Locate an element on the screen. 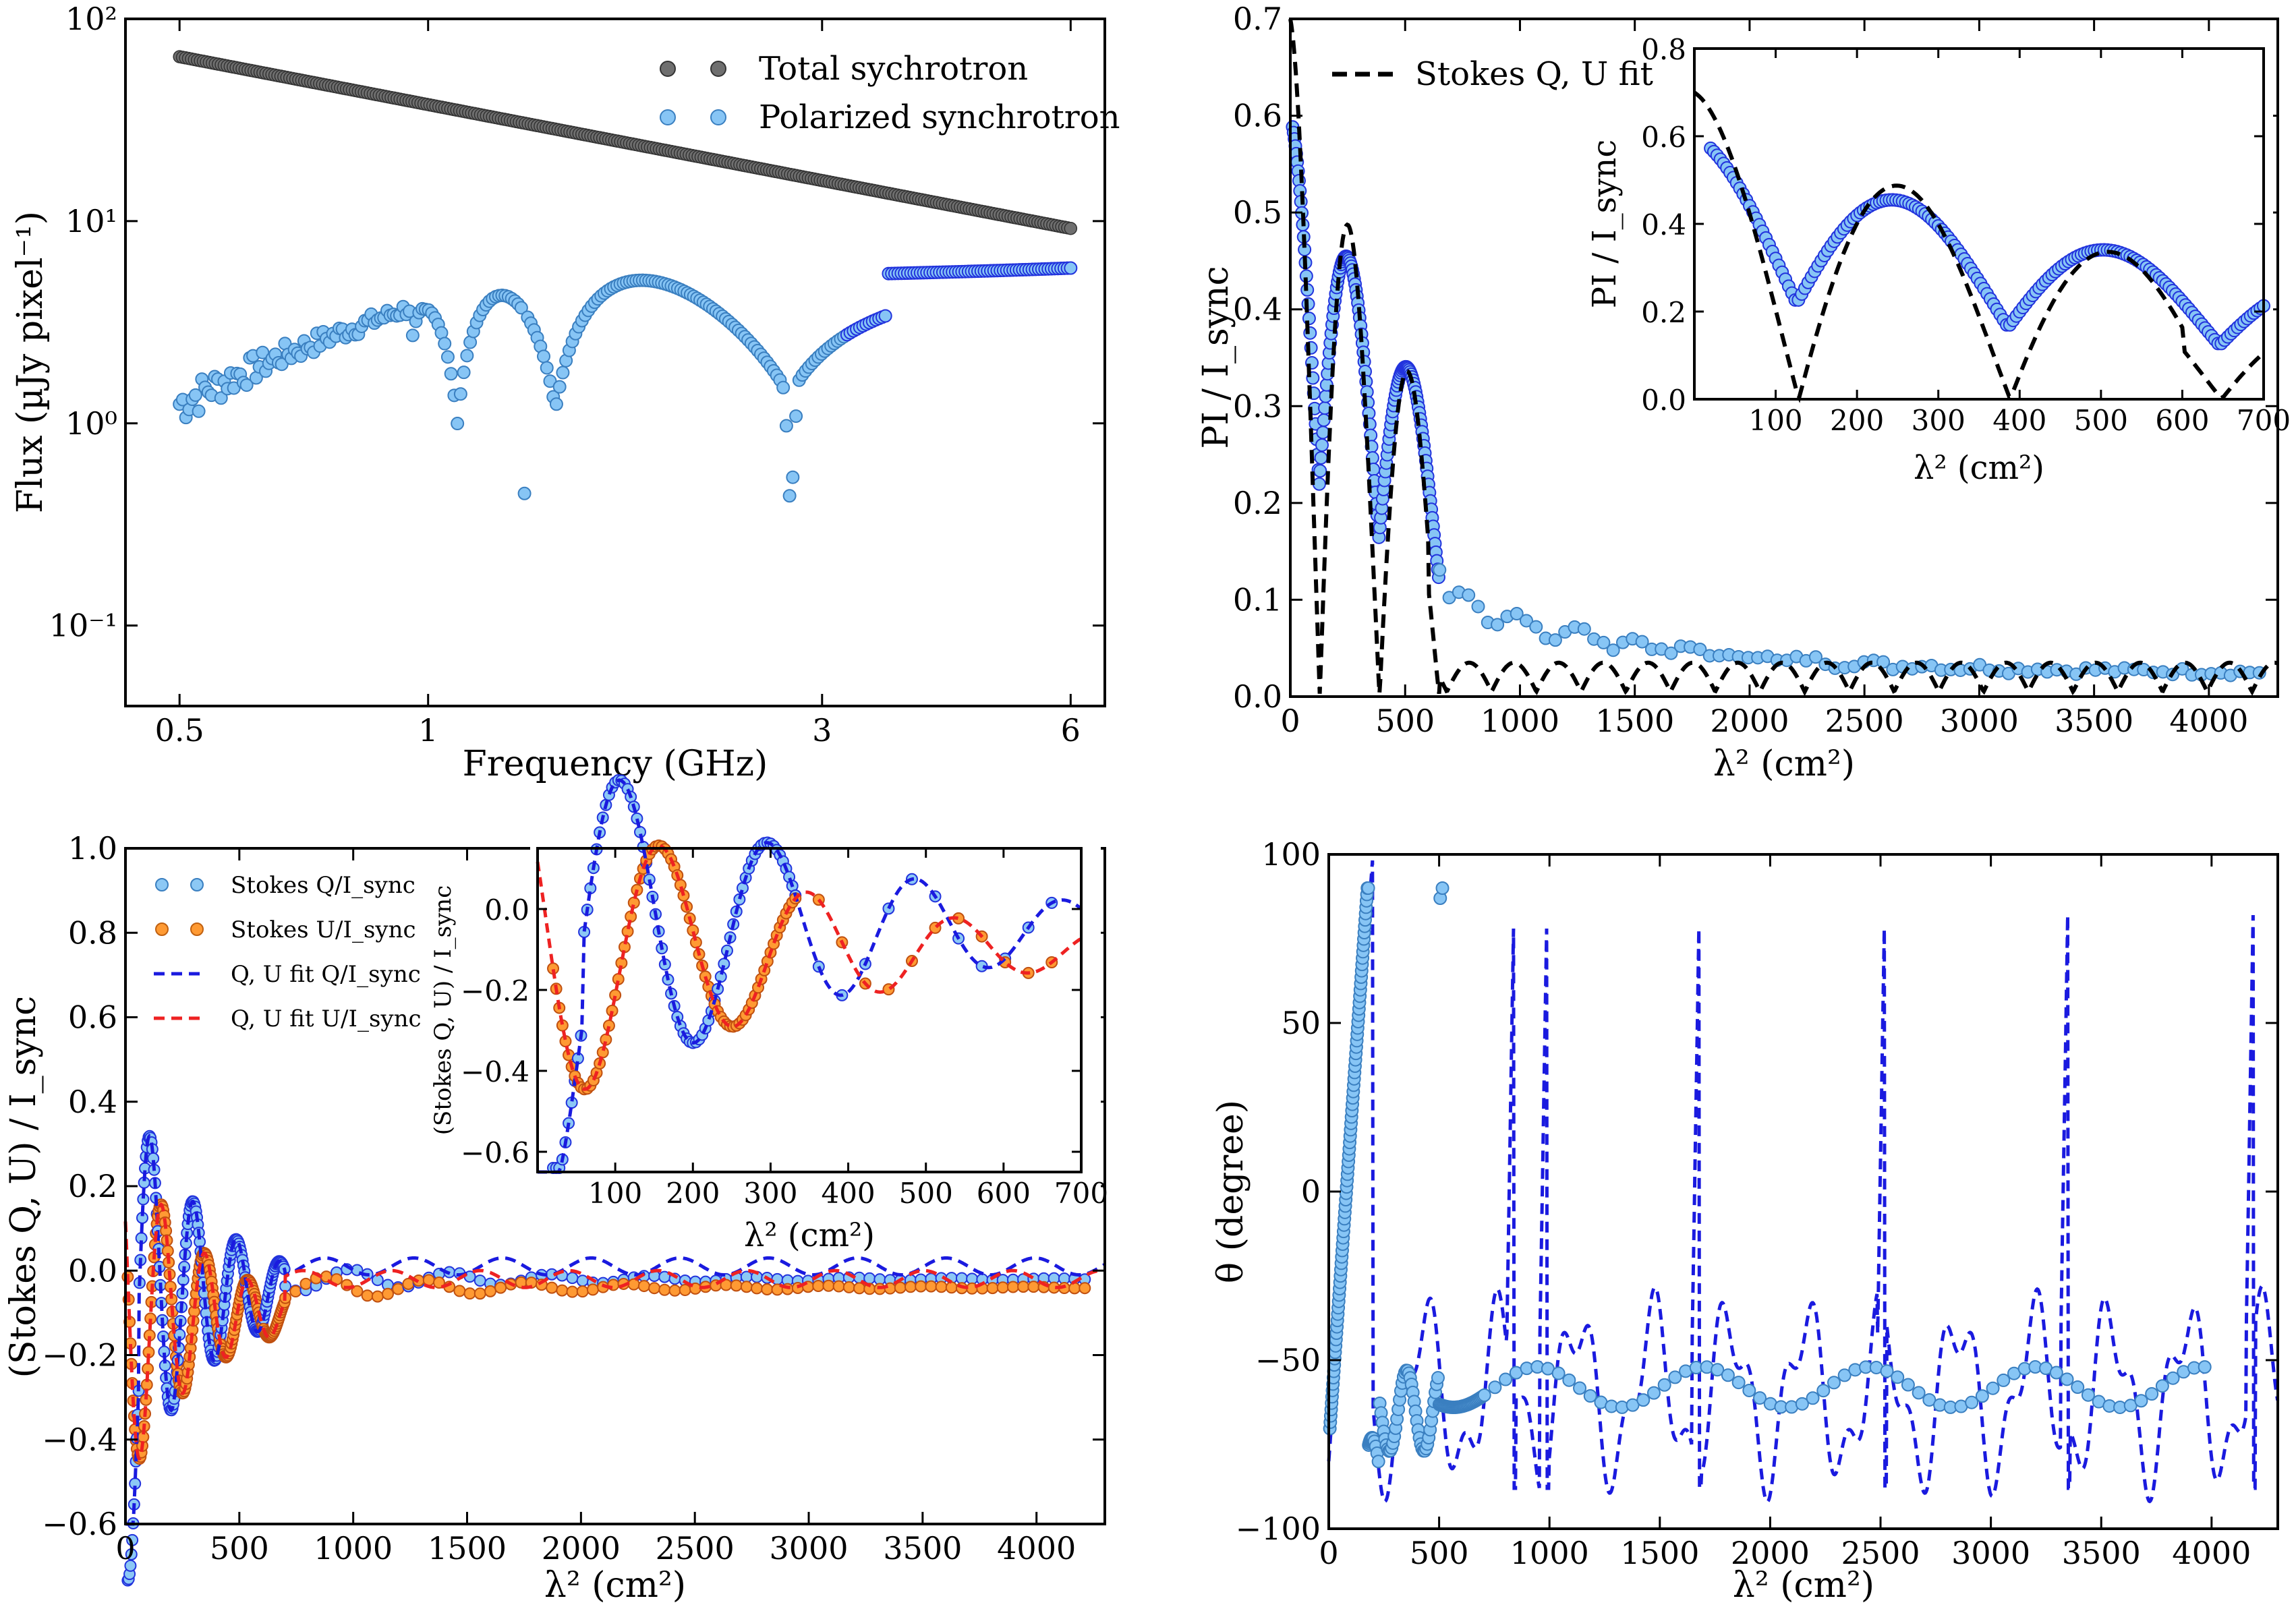 This screenshot has width=2296, height=1611. y-tick-label: 1.0 is located at coordinates (92, 848).